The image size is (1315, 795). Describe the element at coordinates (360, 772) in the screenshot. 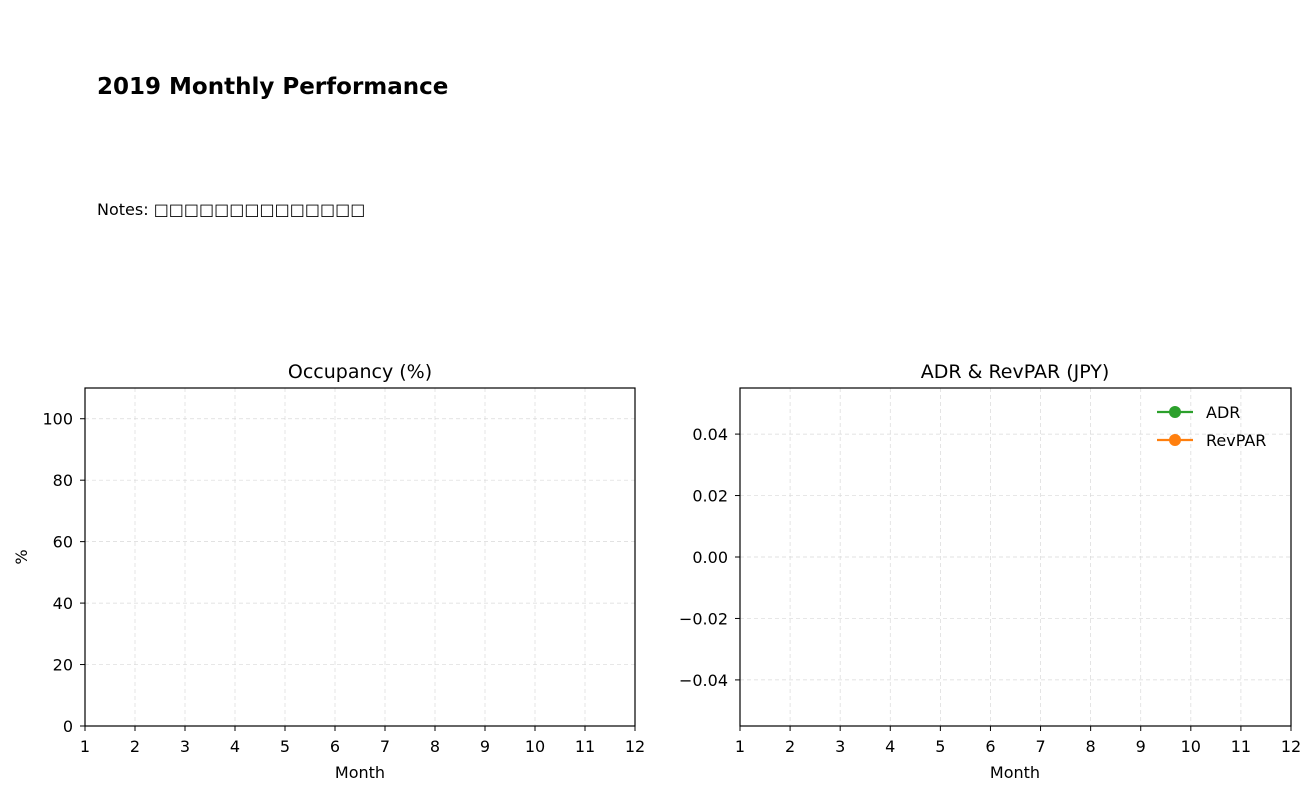

I see `occupancy-x-axis-label: Month` at that location.